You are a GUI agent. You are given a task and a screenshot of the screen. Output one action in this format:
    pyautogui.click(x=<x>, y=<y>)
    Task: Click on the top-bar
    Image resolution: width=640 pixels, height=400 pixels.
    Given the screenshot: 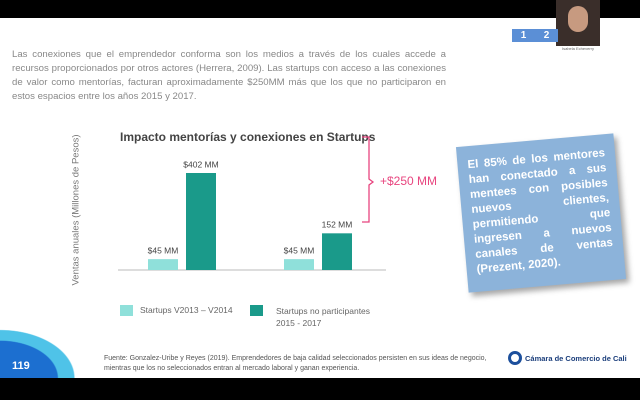 What is the action you would take?
    pyautogui.click(x=320, y=9)
    